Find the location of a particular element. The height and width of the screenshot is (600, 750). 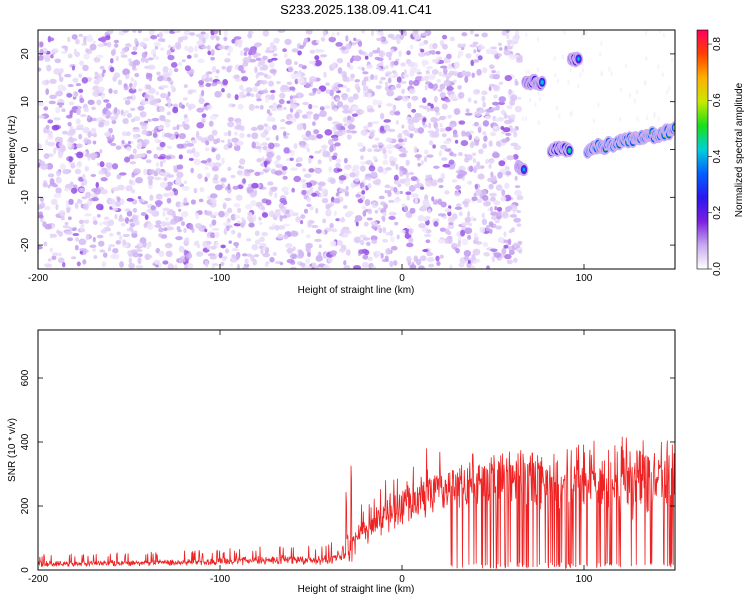

colorbar-tick-label: 0.2 is located at coordinates (717, 212).